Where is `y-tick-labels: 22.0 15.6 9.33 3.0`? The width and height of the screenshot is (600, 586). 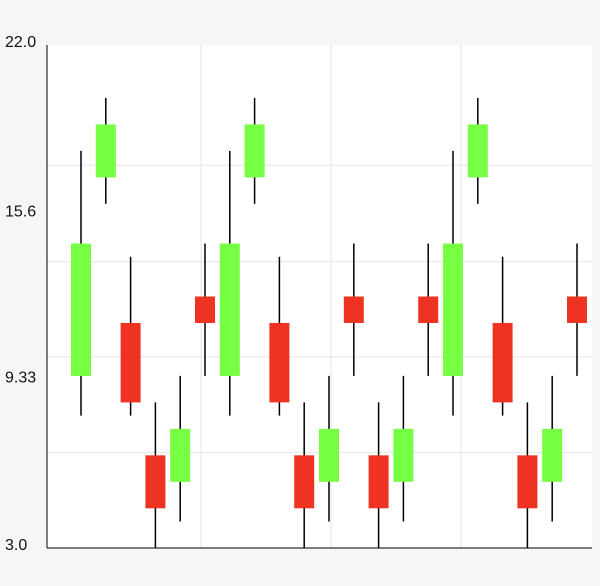
y-tick-labels: 22.0 15.6 9.33 3.0 is located at coordinates (20, 294).